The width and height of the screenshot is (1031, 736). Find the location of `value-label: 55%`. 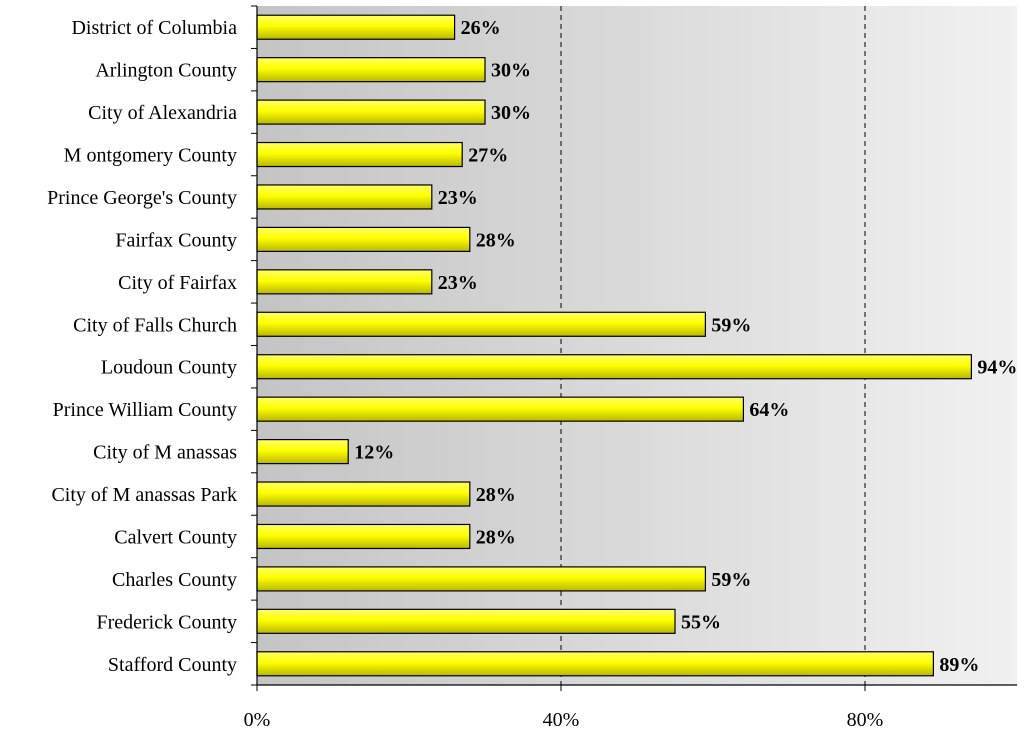

value-label: 55% is located at coordinates (701, 622).